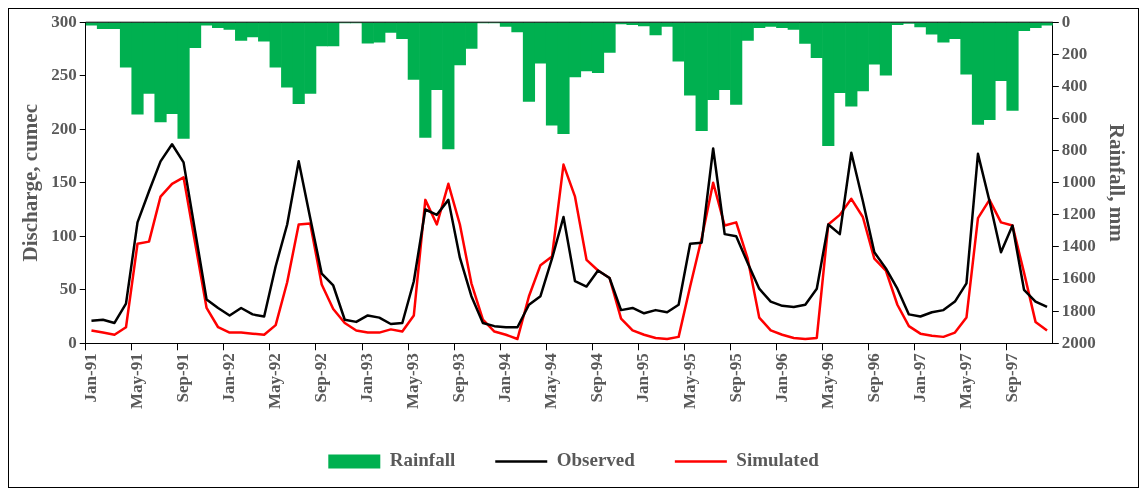  Describe the element at coordinates (321, 378) in the screenshot. I see `x-tick-label: Sep-92` at that location.